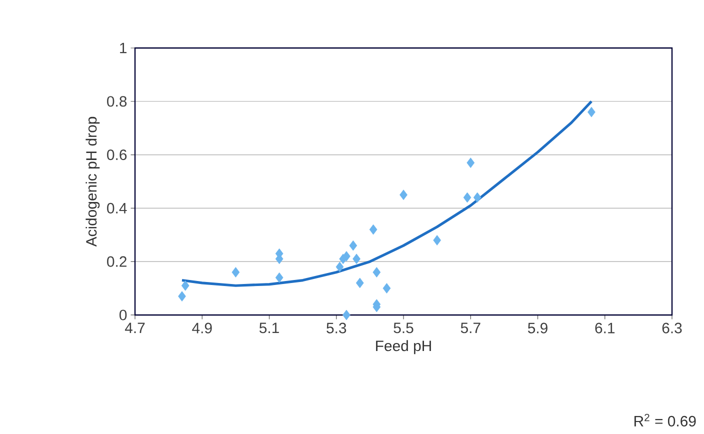  I want to click on x-tick-label: 6.1, so click(605, 328).